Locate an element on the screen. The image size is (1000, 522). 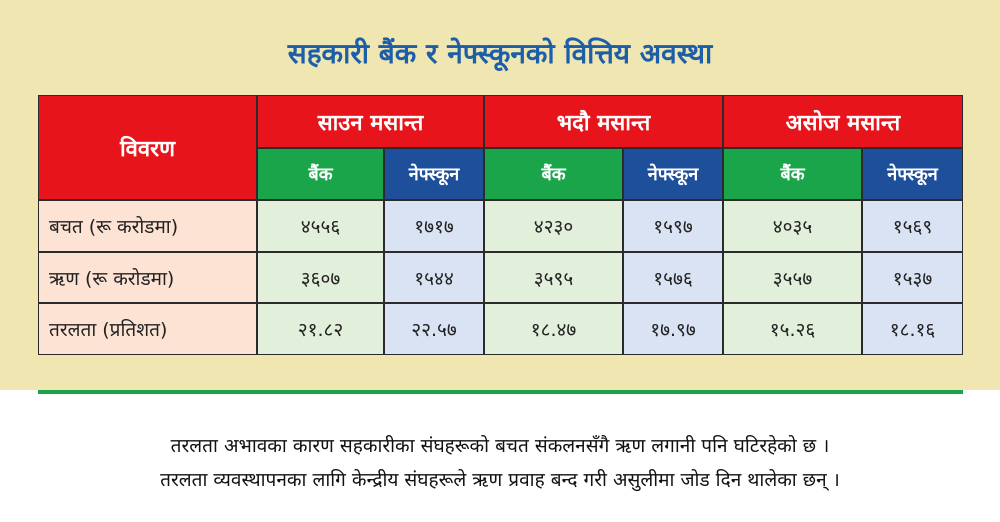
data-cell: १८.४७ is located at coordinates (553, 329).